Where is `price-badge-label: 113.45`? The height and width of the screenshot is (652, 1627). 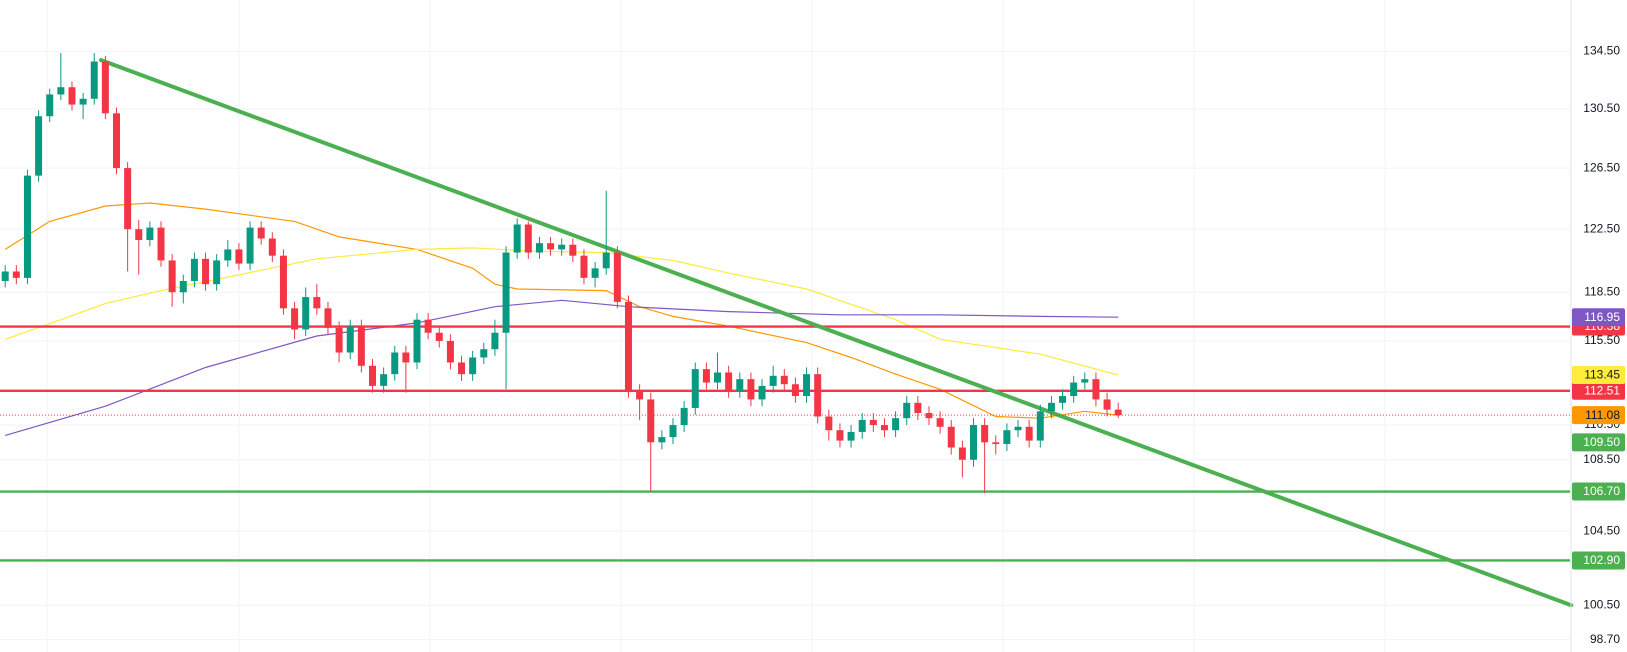 price-badge-label: 113.45 is located at coordinates (1602, 375).